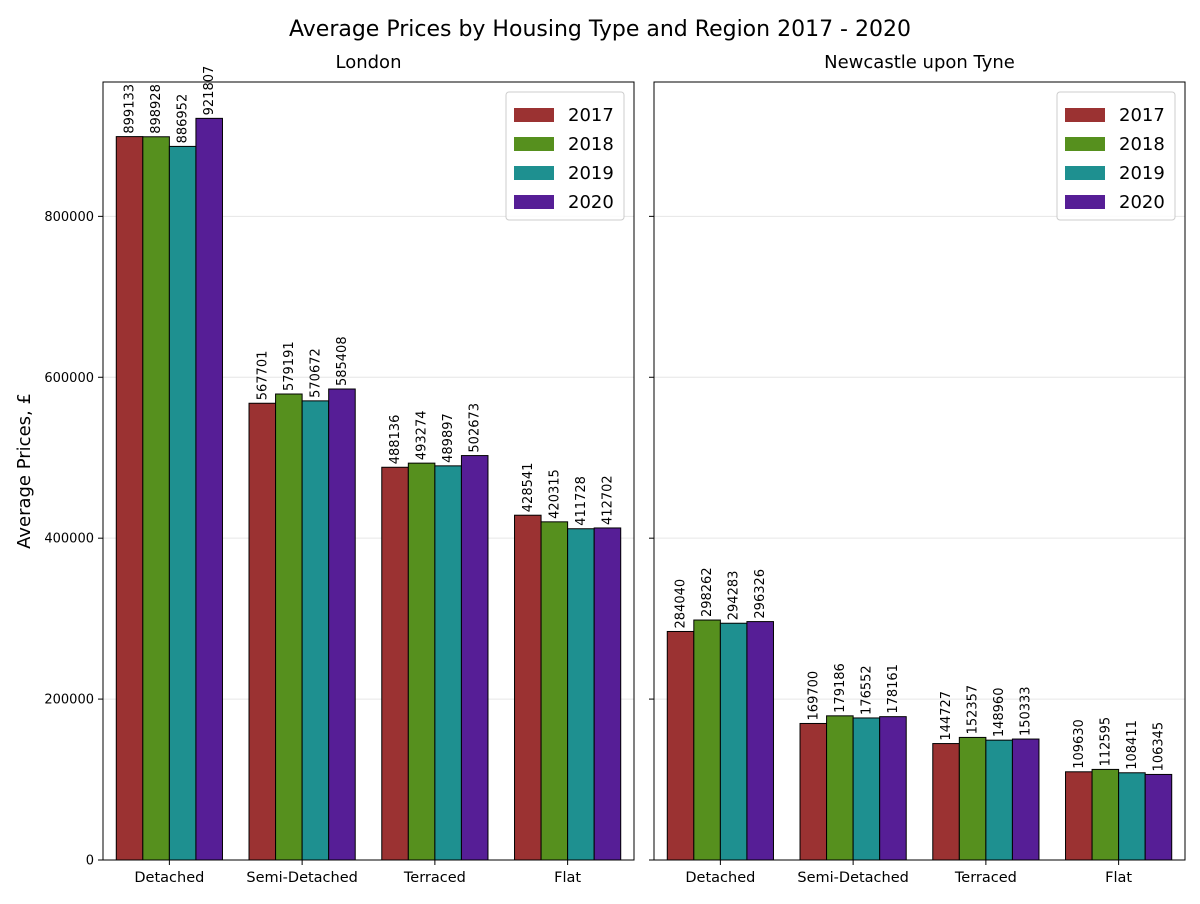  Describe the element at coordinates (528, 488) in the screenshot. I see `bar-value-label: 428541` at that location.